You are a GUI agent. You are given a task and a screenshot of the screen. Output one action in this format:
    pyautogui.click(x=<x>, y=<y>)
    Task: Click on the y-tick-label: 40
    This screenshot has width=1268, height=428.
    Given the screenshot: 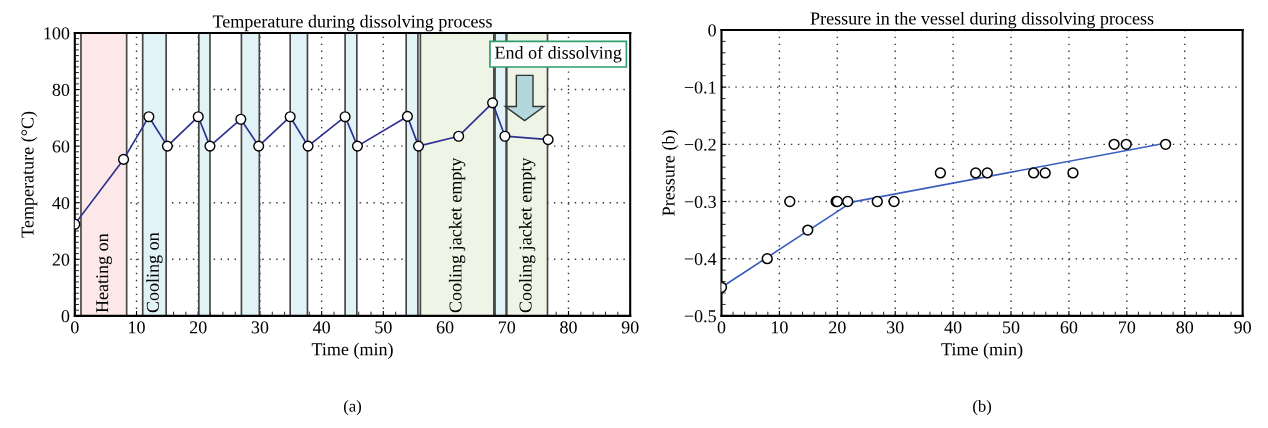 What is the action you would take?
    pyautogui.click(x=61, y=203)
    